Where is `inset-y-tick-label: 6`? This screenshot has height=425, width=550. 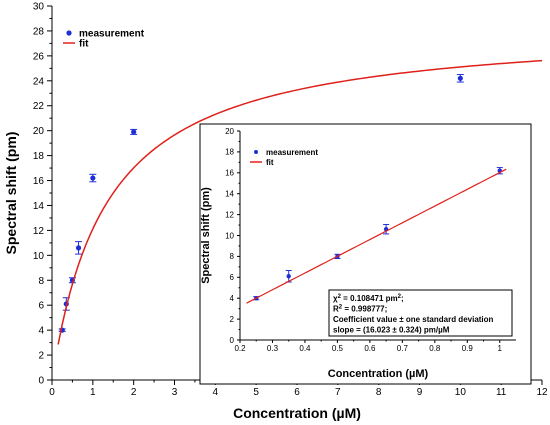
inset-y-tick-label: 6 is located at coordinates (232, 277).